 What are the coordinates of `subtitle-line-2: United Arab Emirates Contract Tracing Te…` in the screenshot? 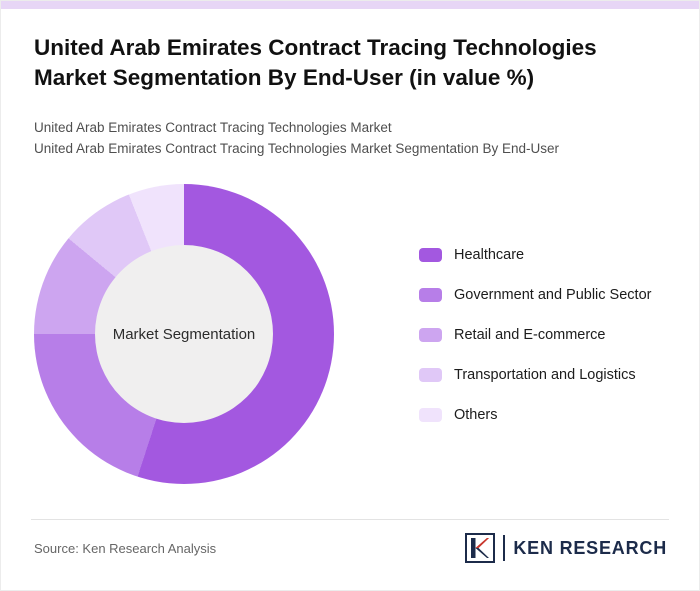 It's located at (297, 148).